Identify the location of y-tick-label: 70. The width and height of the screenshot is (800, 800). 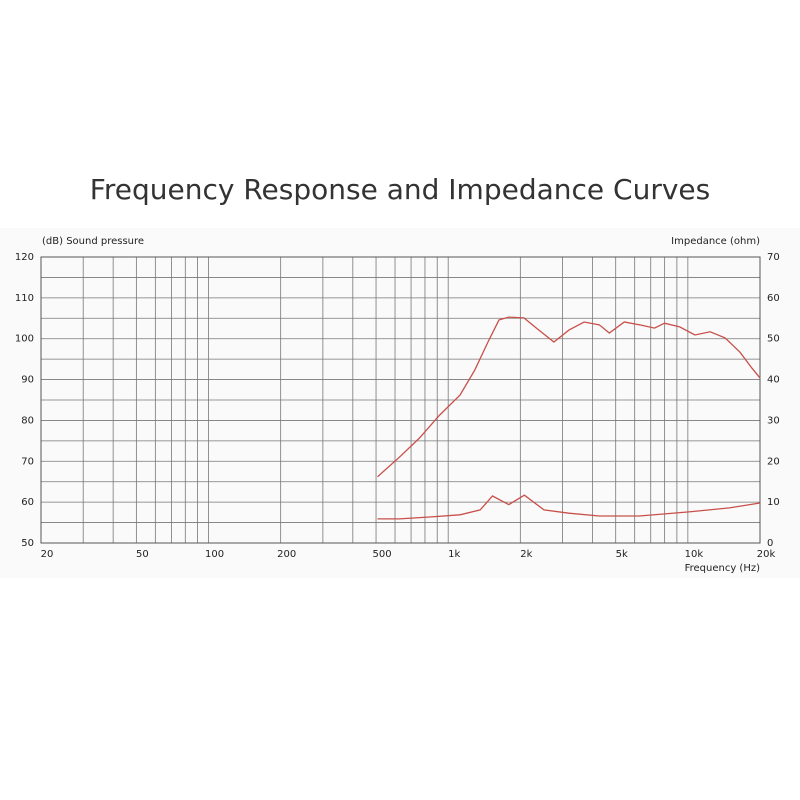
(27, 461).